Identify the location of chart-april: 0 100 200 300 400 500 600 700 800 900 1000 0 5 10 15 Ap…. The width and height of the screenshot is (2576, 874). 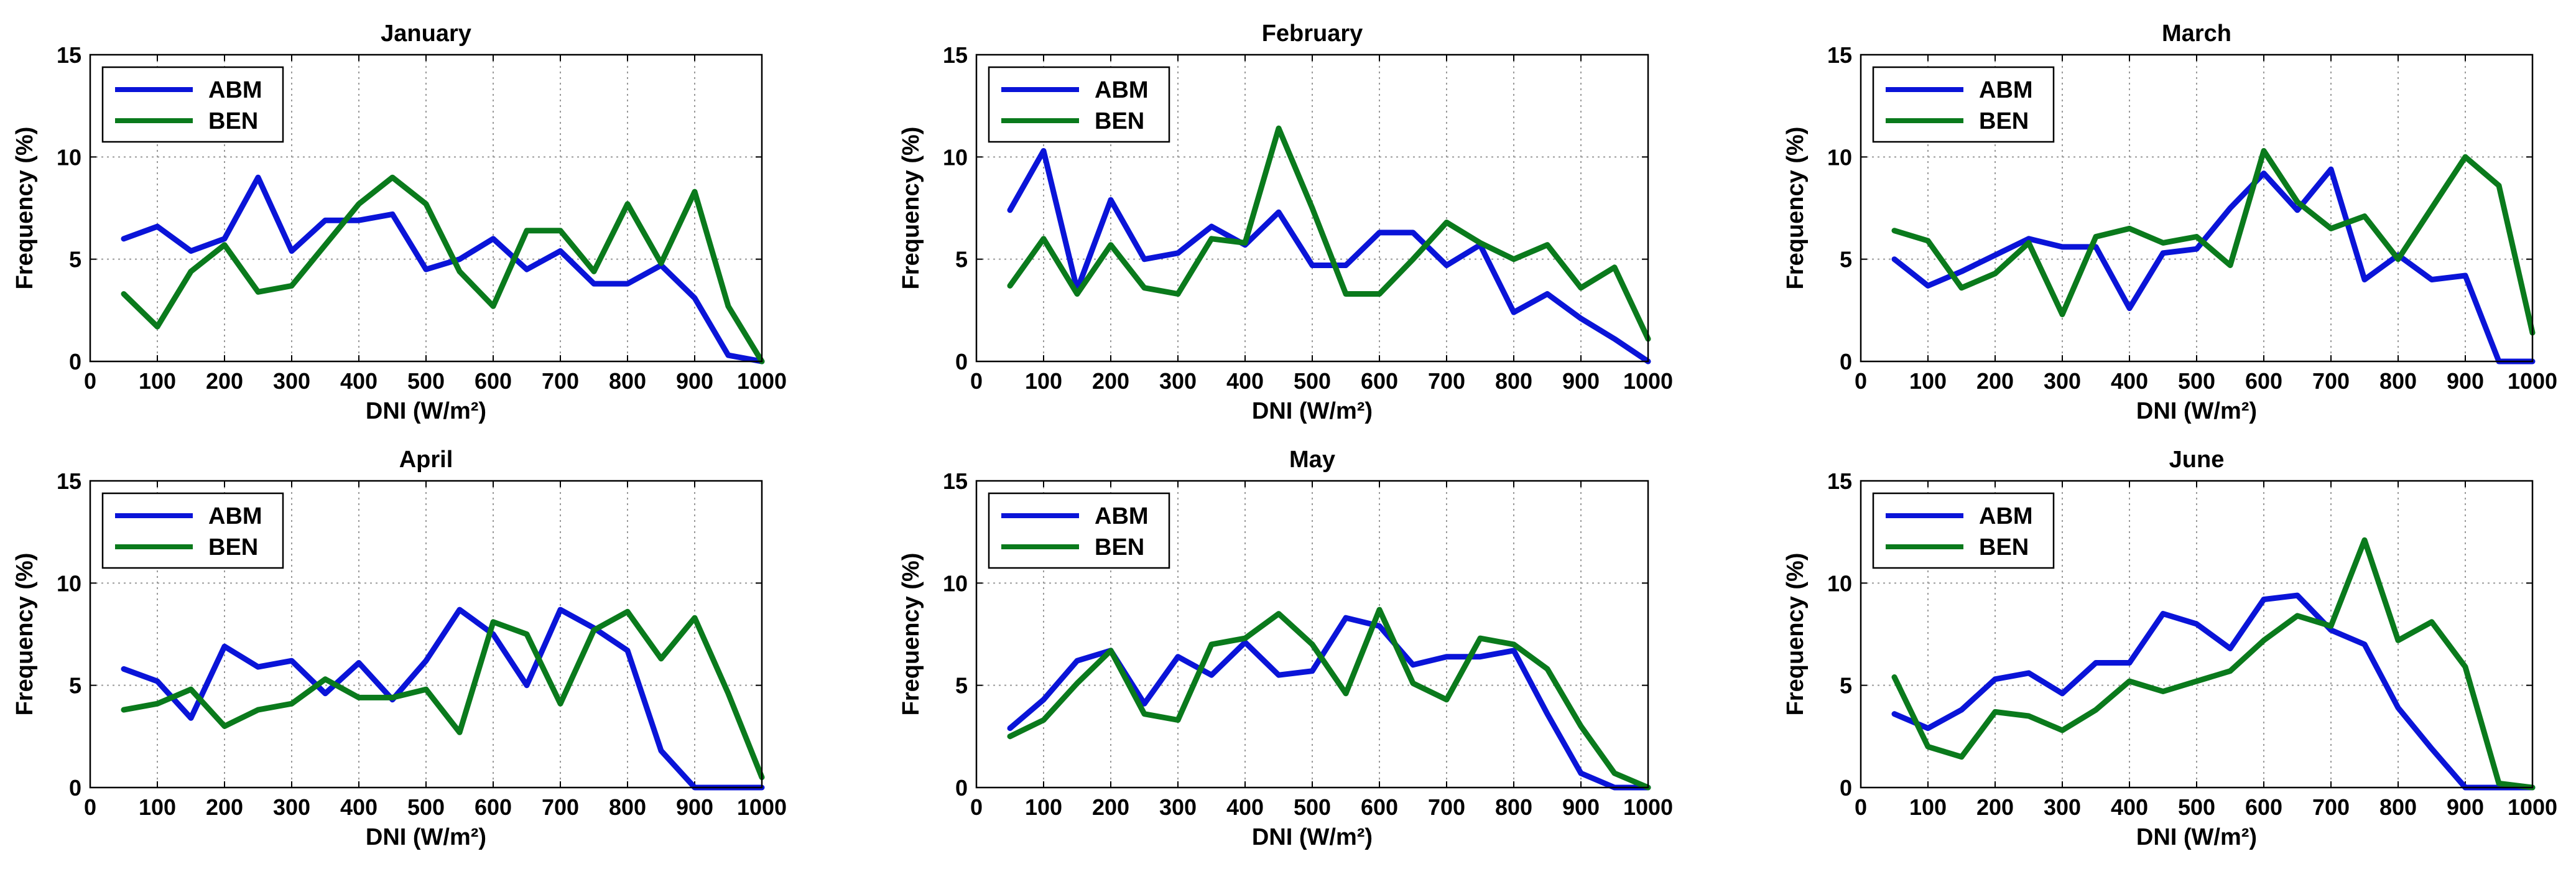
(400, 648).